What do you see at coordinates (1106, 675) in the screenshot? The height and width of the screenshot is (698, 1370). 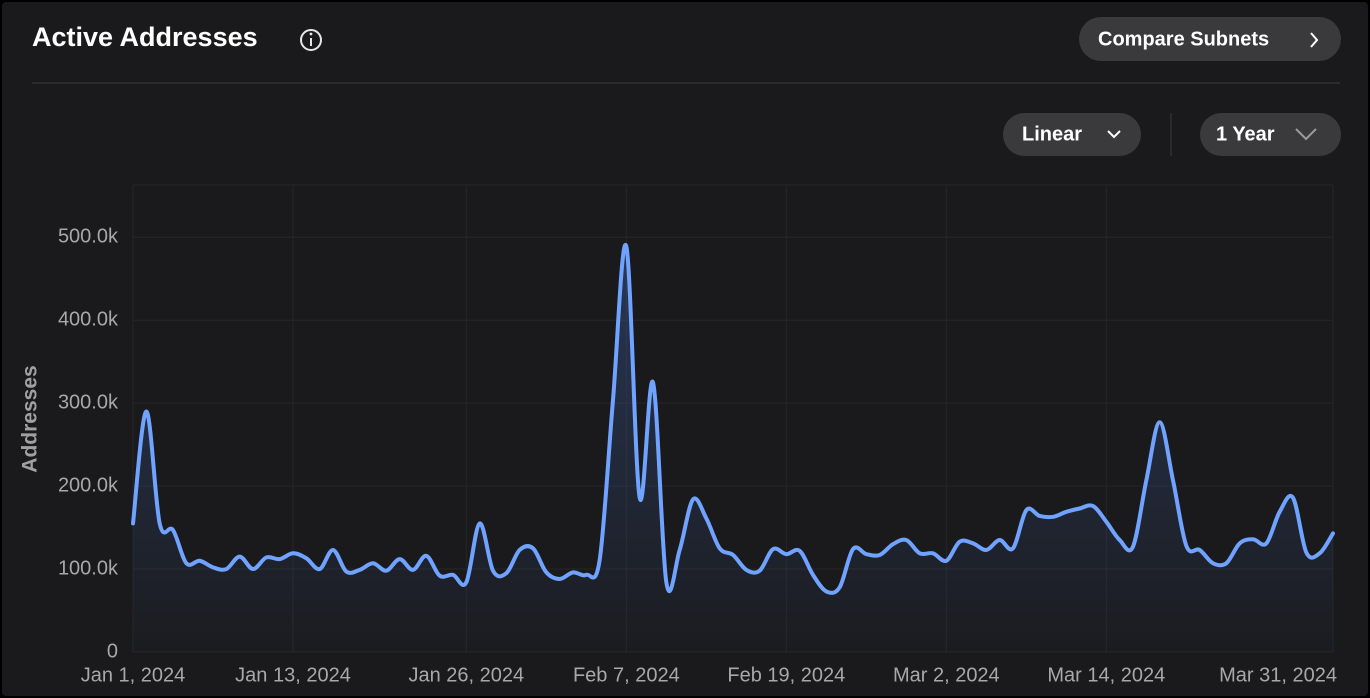 I see `x-tick-label: Mar 14, 2024` at bounding box center [1106, 675].